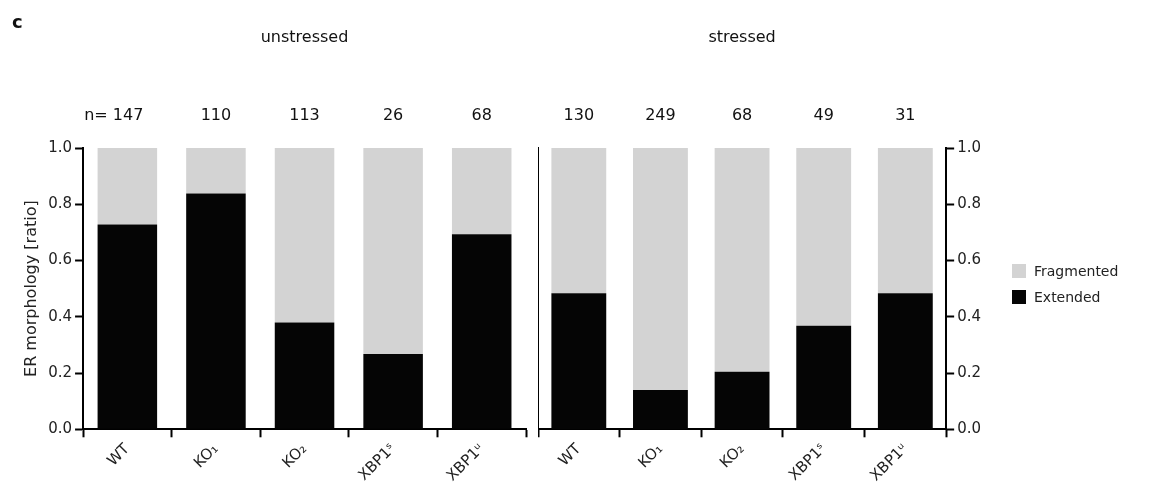 The width and height of the screenshot is (1160, 495). What do you see at coordinates (60, 371) in the screenshot?
I see `y-tick-label: 0.2` at bounding box center [60, 371].